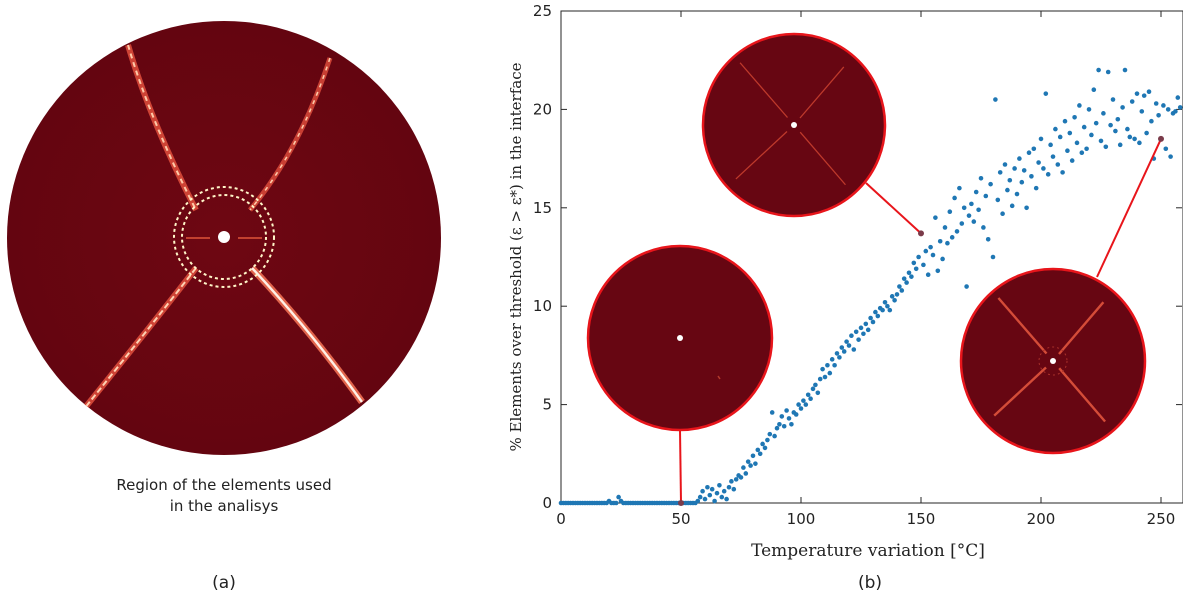  What do you see at coordinates (547, 405) in the screenshot?
I see `y-tick-label: 5` at bounding box center [547, 405].